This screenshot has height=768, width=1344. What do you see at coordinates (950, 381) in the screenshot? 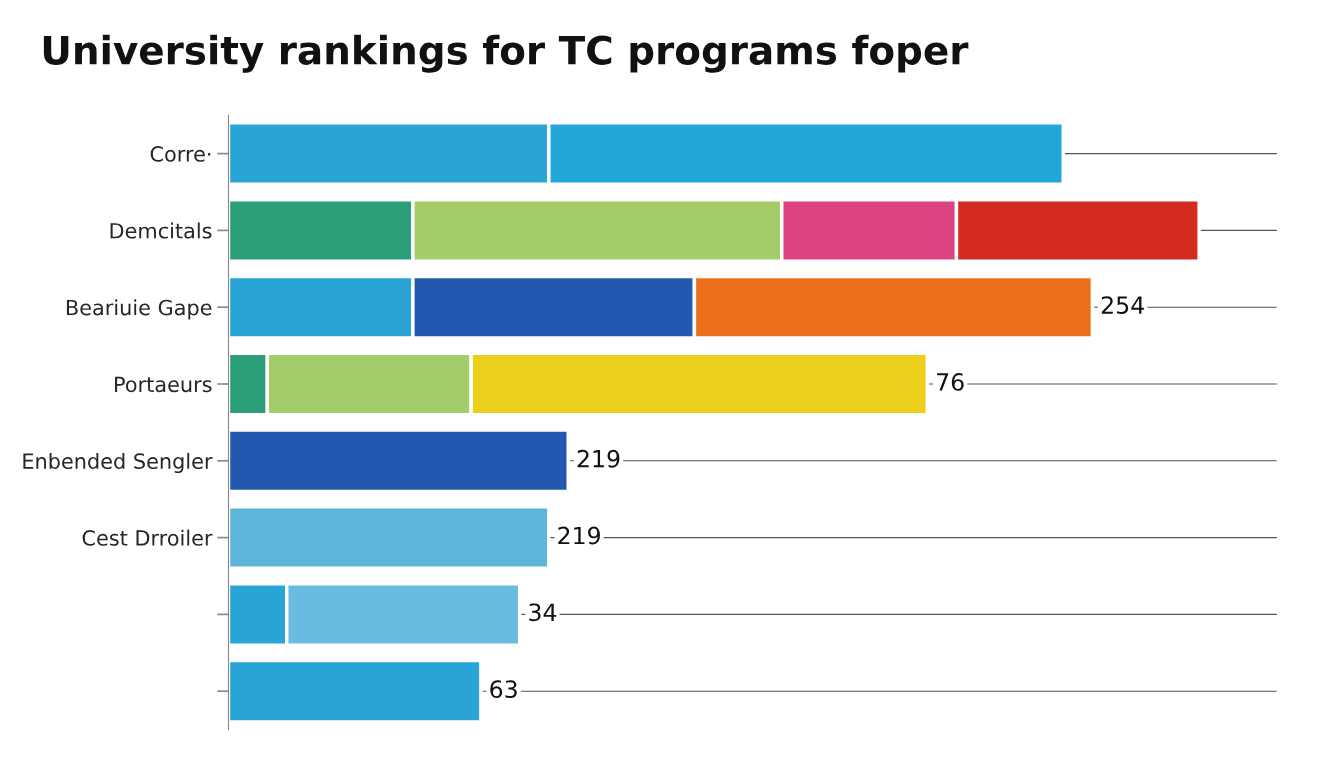
I see `annotation: 76` at bounding box center [950, 381].